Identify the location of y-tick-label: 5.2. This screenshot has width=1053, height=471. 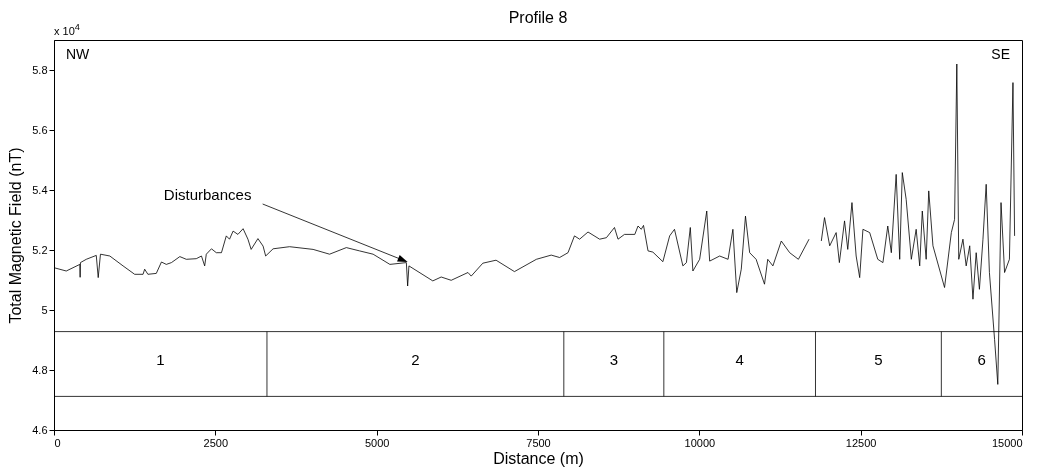
(40, 249).